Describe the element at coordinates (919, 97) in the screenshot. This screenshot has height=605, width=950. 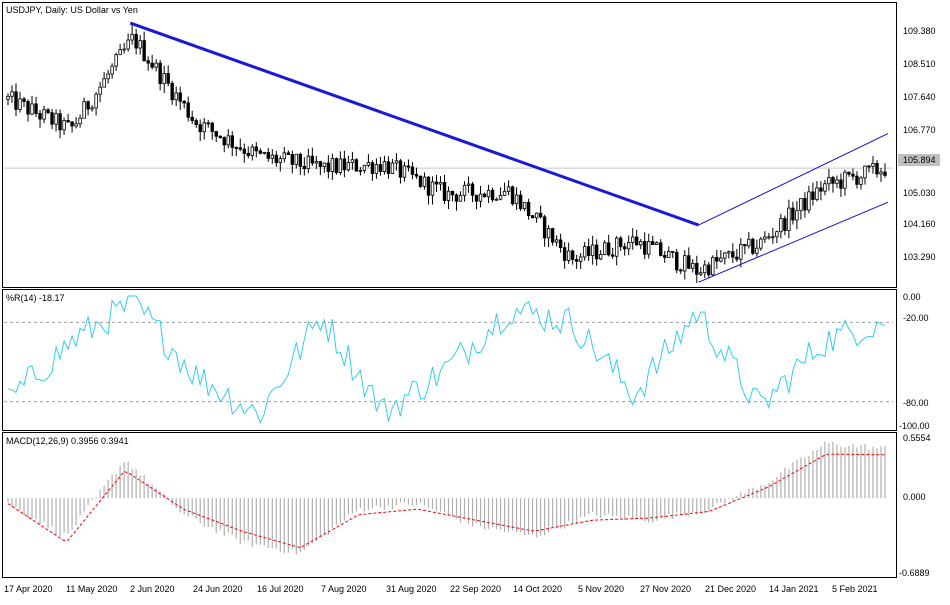
I see `price-tick-label: 107.640` at that location.